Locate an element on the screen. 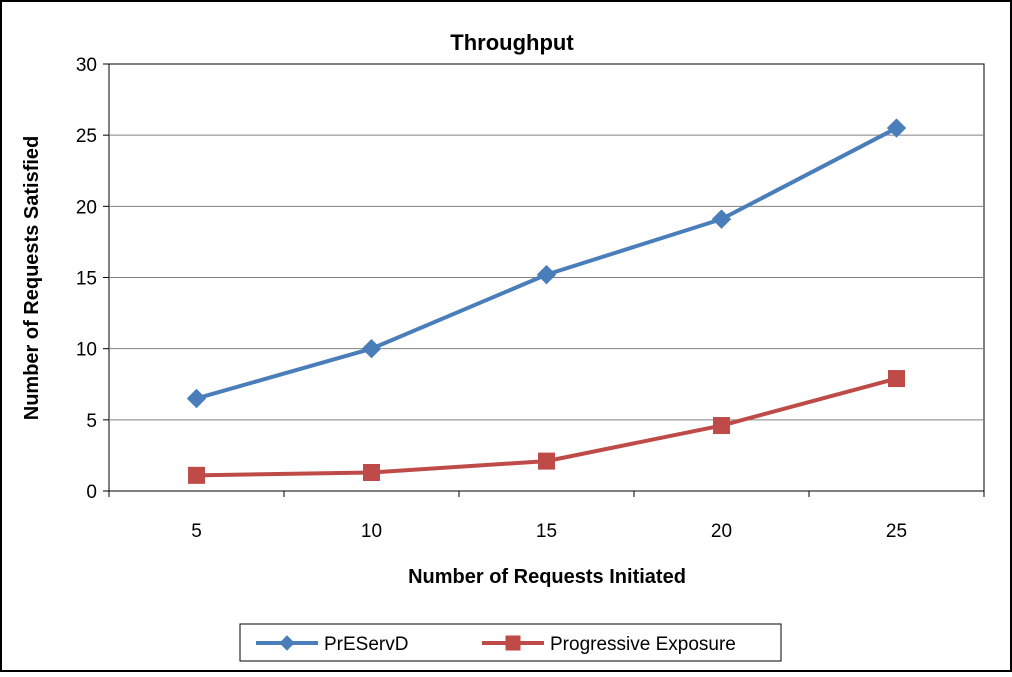  legend-label: PrEServD is located at coordinates (366, 644).